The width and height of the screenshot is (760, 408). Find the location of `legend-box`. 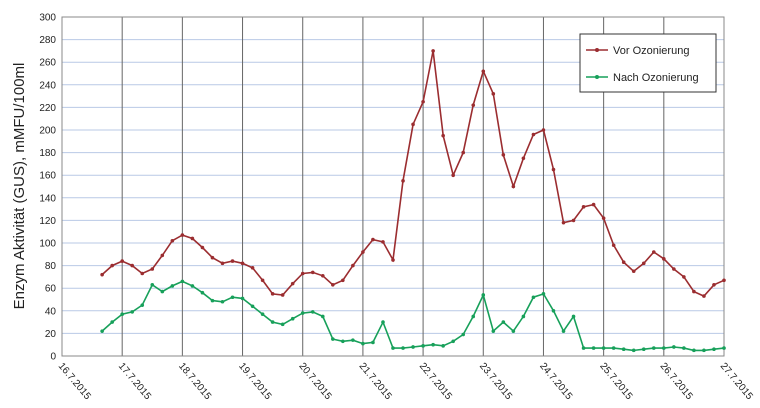

legend-box is located at coordinates (648, 63).